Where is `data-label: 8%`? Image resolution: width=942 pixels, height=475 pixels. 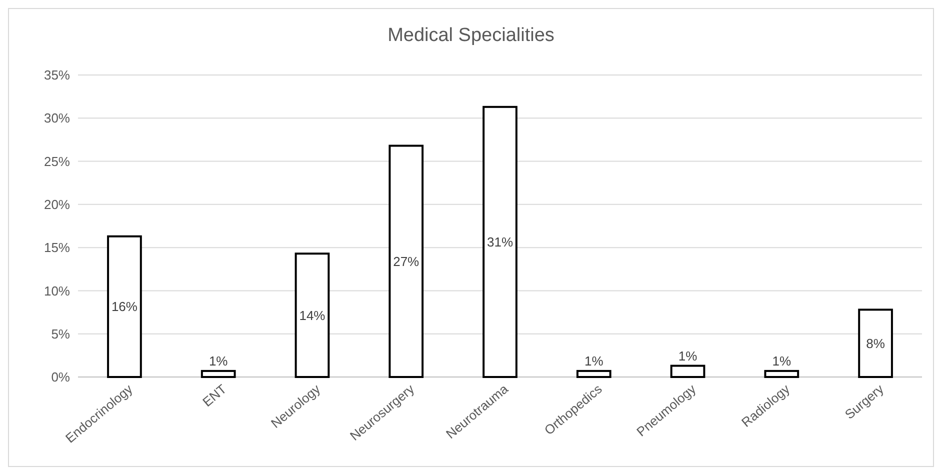
data-label: 8% is located at coordinates (876, 343).